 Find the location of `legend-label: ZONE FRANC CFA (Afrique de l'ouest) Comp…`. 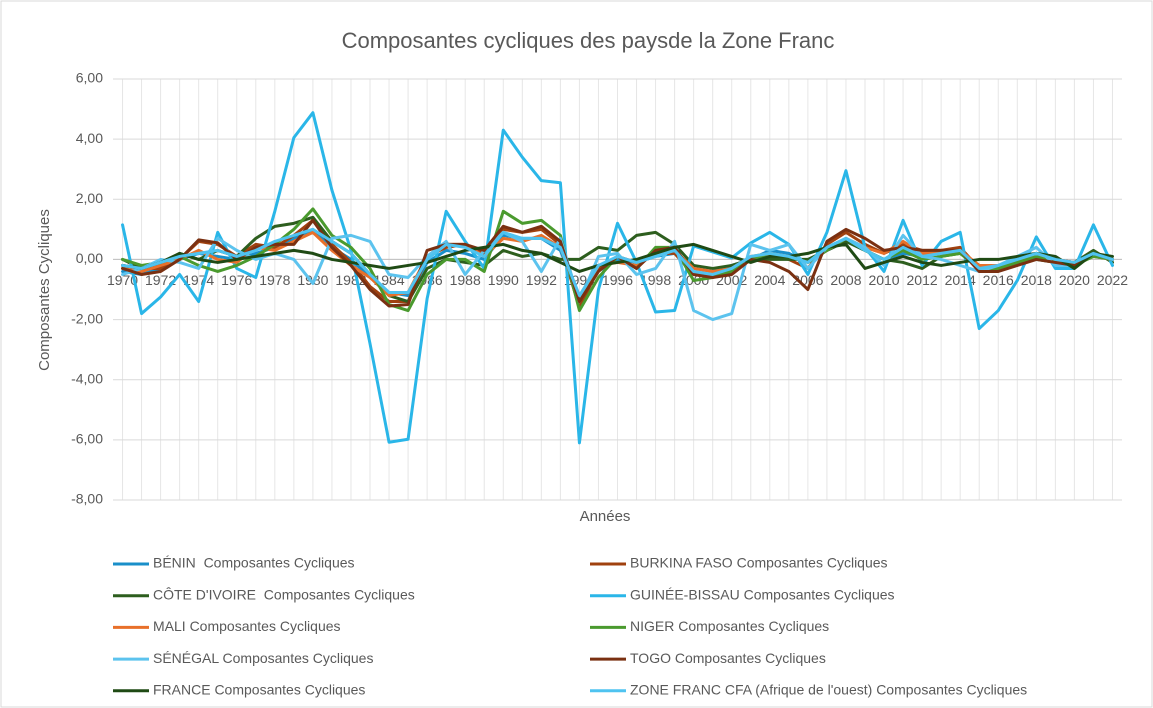

legend-label: ZONE FRANC CFA (Afrique de l'ouest) Comp… is located at coordinates (828, 690).